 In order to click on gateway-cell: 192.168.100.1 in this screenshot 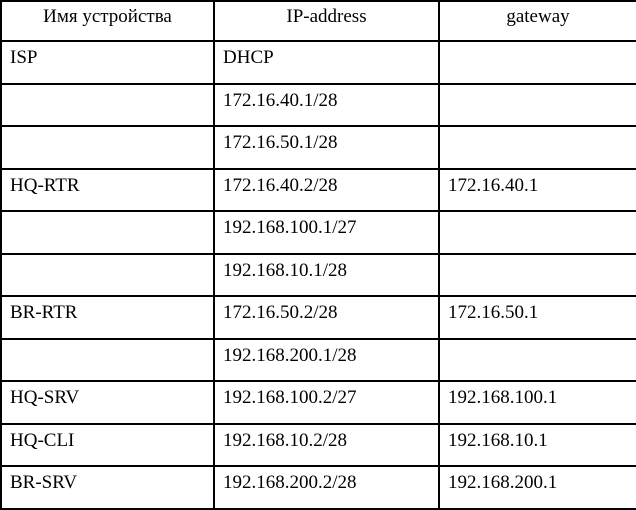, I will do `click(537, 402)`.